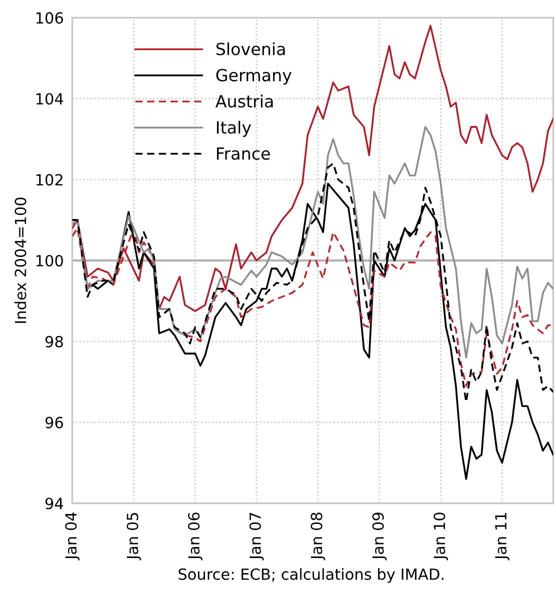 The width and height of the screenshot is (556, 590). What do you see at coordinates (54, 504) in the screenshot?
I see `y-tick-label: 94` at bounding box center [54, 504].